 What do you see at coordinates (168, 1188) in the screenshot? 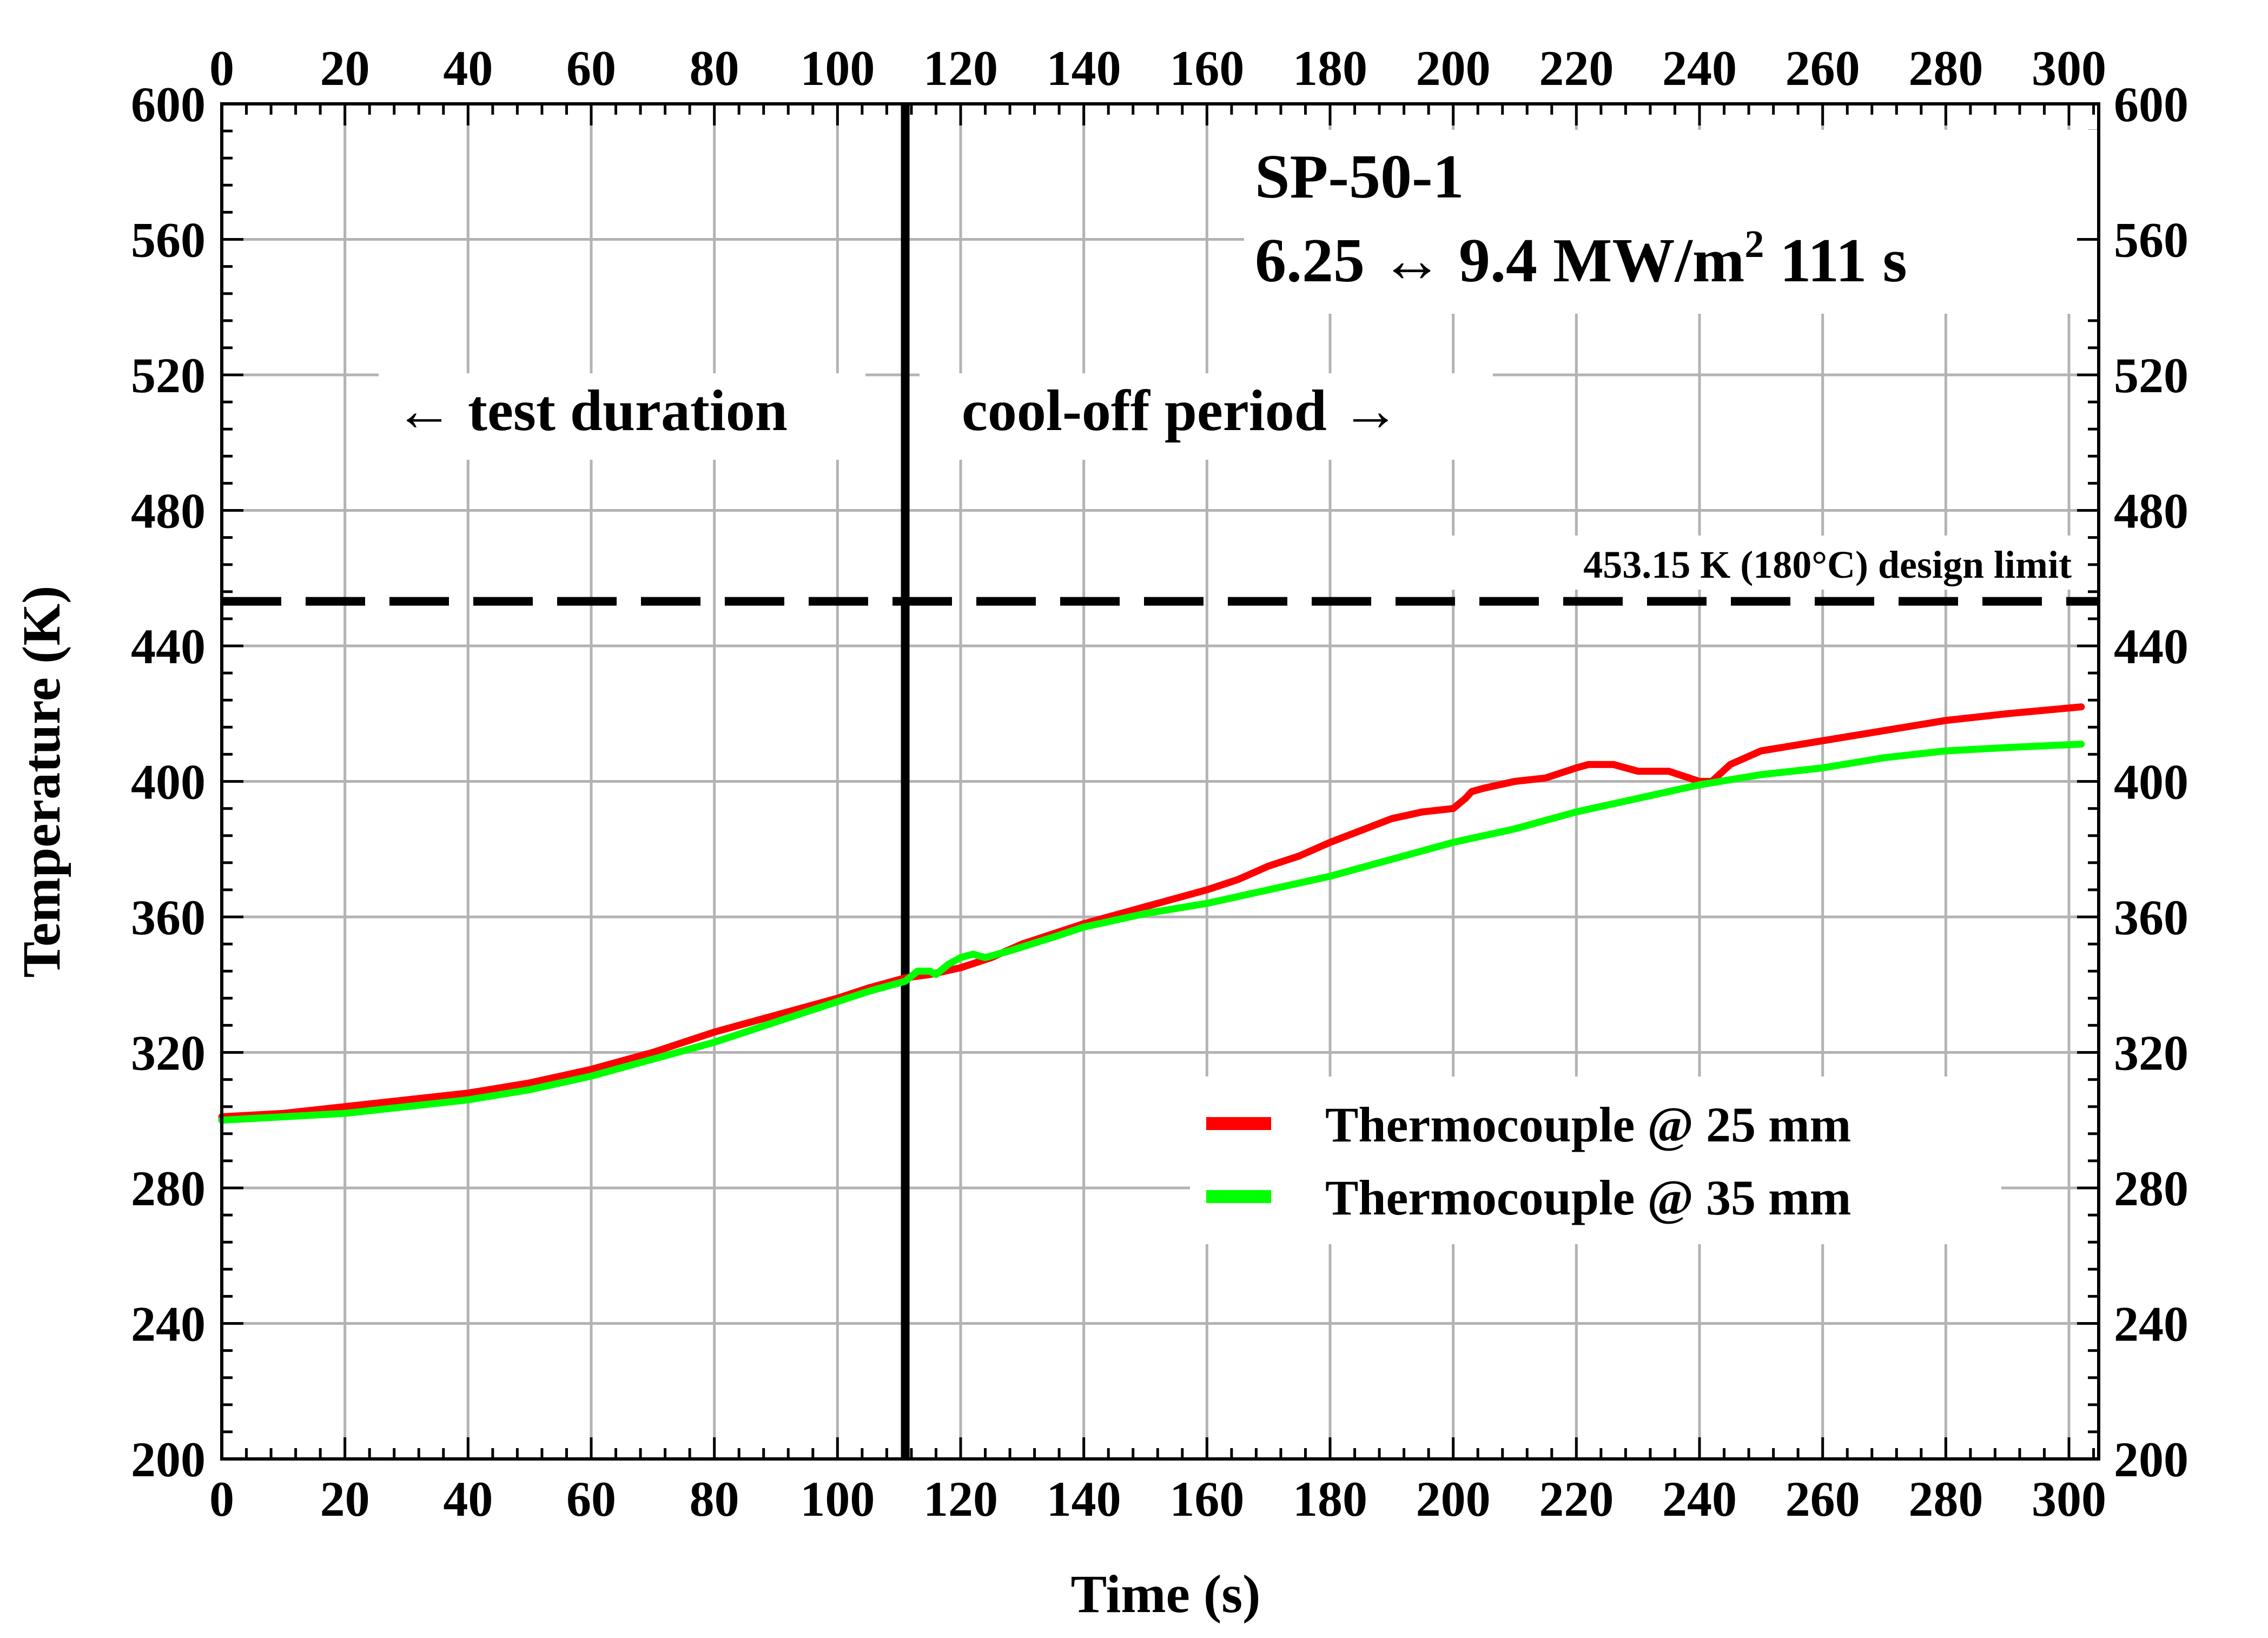
I see `y-tick-label: 280` at bounding box center [168, 1188].